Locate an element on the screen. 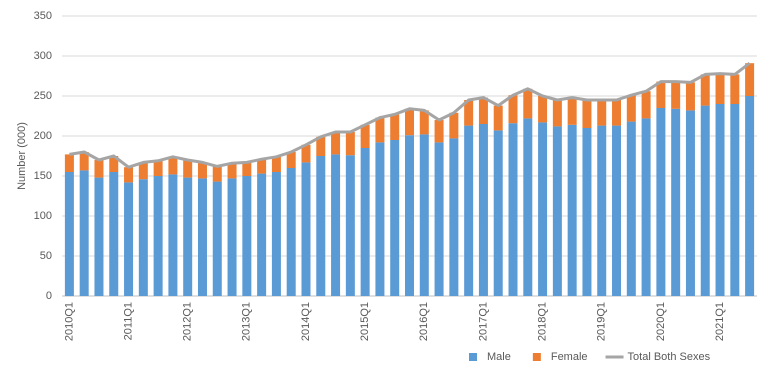 The image size is (770, 376). x-tick-label: 2013Q1 is located at coordinates (247, 321).